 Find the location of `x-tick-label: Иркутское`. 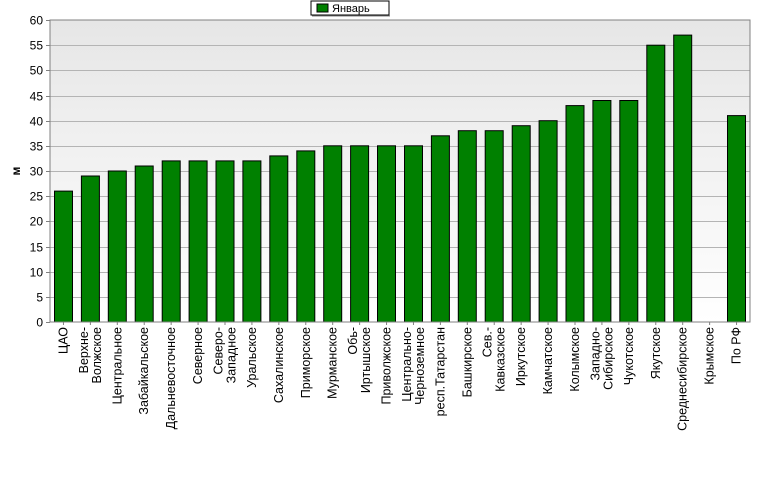

x-tick-label: Иркутское is located at coordinates (521, 356).